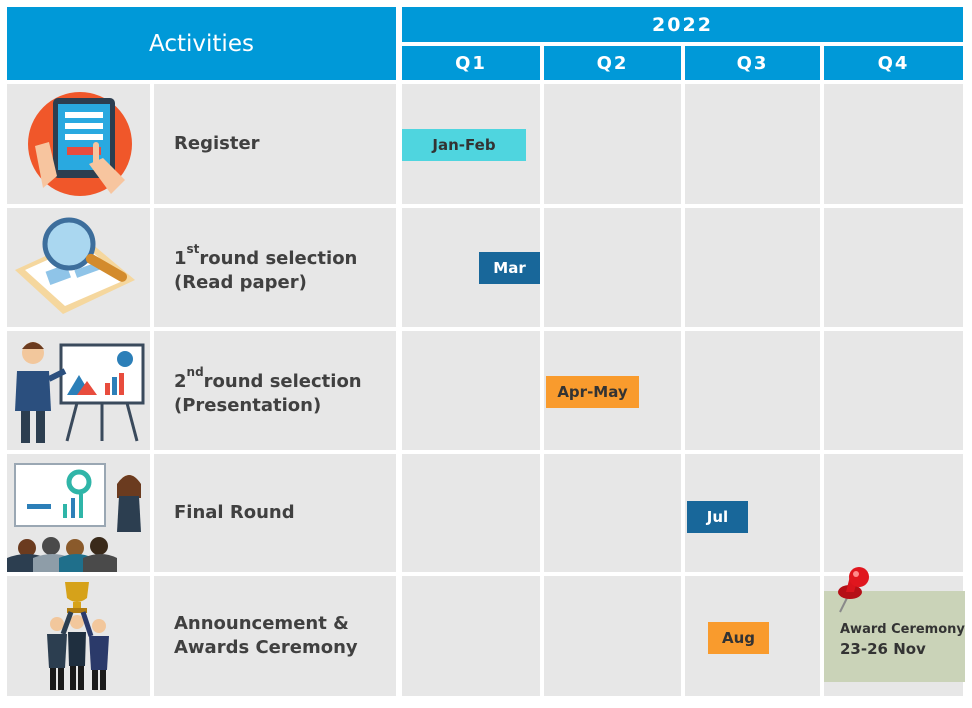 Image resolution: width=972 pixels, height=708 pixels. I want to click on year-label: 2022, so click(682, 24).